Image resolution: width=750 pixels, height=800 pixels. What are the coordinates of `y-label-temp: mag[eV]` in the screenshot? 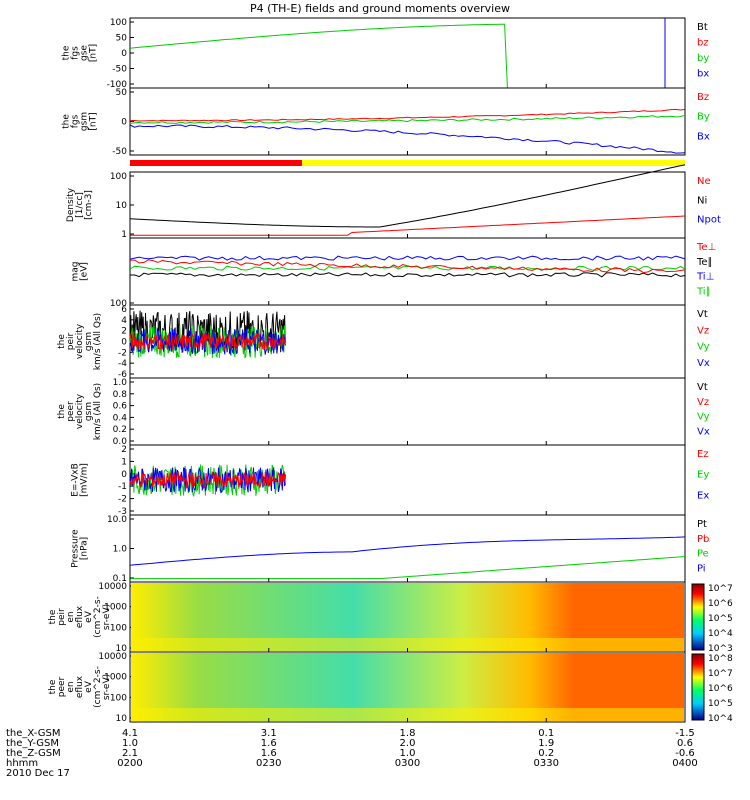 It's located at (80, 272).